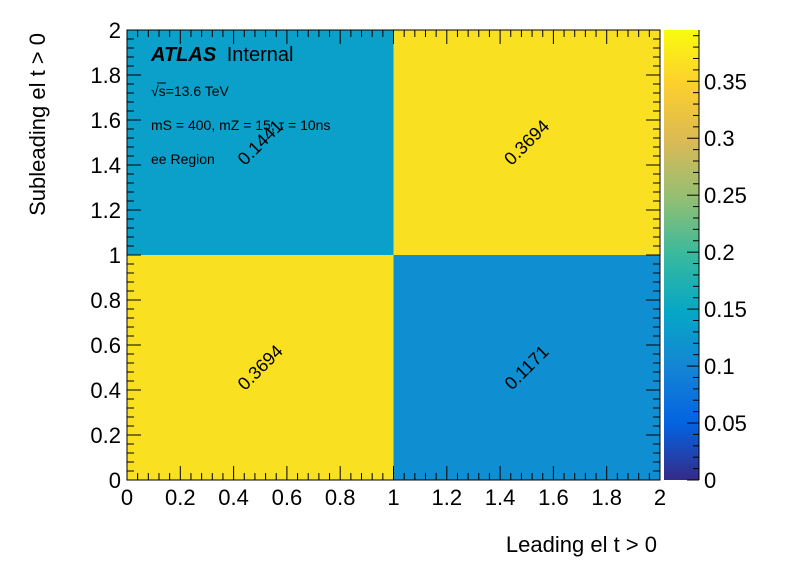  I want to click on x-tick-labels: 0 0.2 0.4 0.6 0.8 1 1.2 1.4 1.6 1.8 2, so click(393, 497).